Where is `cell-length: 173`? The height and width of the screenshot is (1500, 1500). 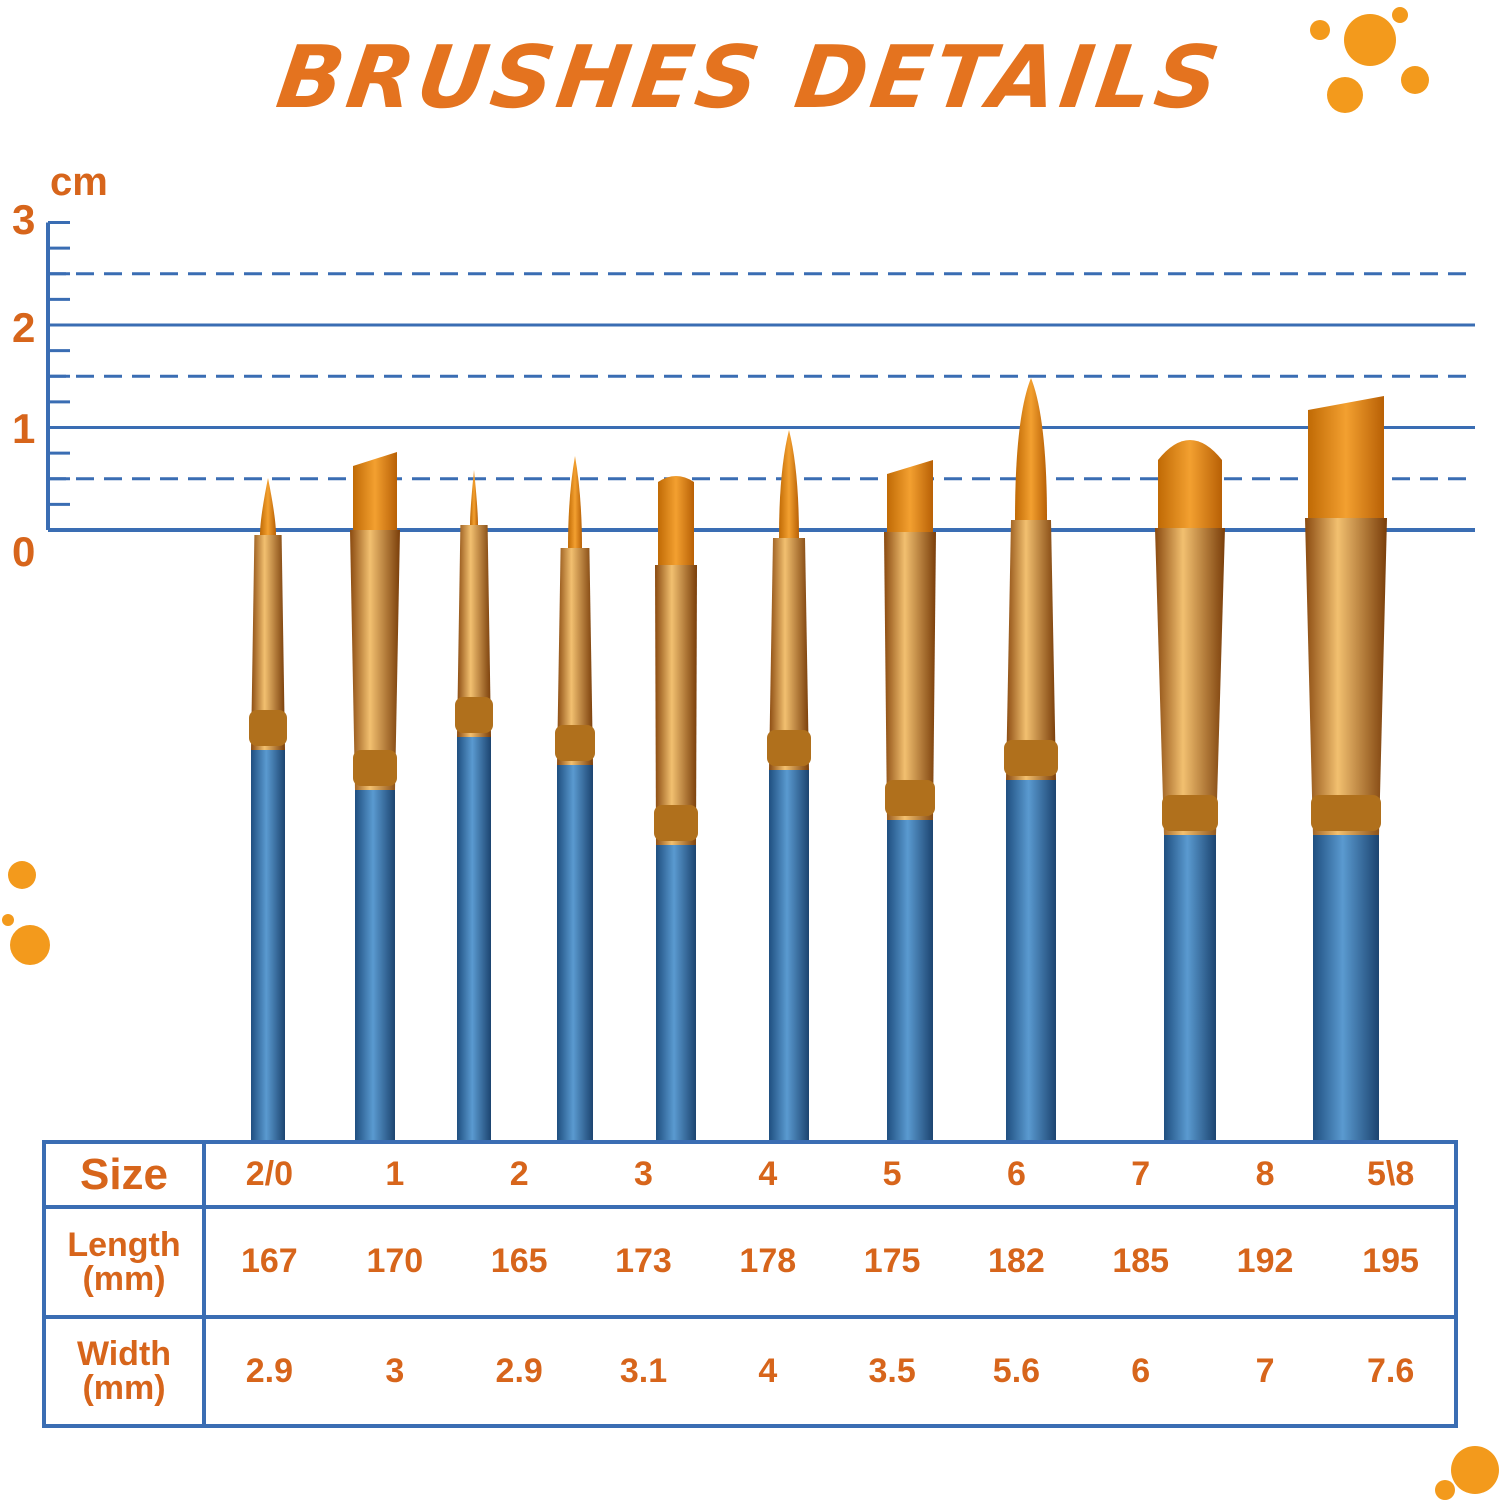
cell-length: 173 is located at coordinates (643, 1261).